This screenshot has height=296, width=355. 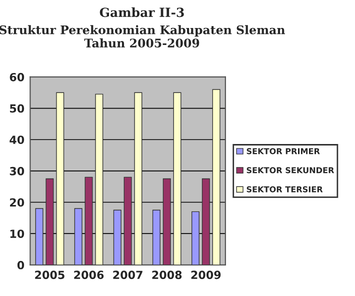 What do you see at coordinates (17, 234) in the screenshot?
I see `y-tick-label: 10` at bounding box center [17, 234].